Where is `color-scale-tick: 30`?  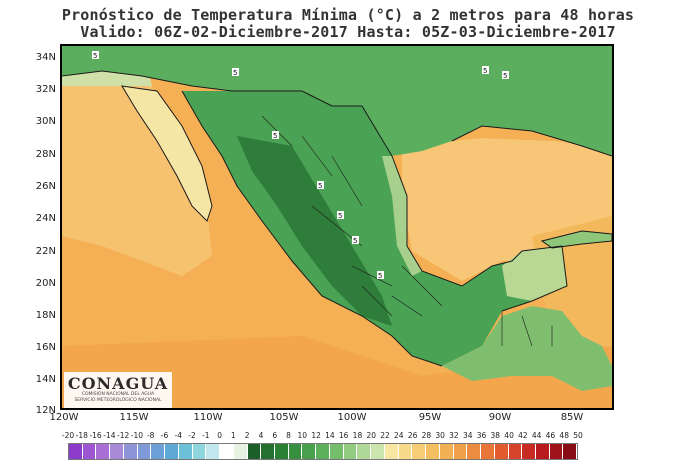 color-scale-tick: 30 is located at coordinates (440, 435).